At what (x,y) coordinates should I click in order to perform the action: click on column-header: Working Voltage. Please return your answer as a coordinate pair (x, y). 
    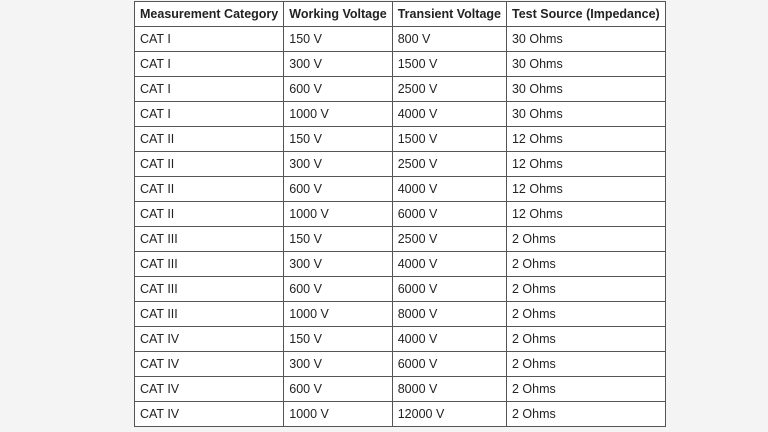
    Looking at the image, I should click on (338, 14).